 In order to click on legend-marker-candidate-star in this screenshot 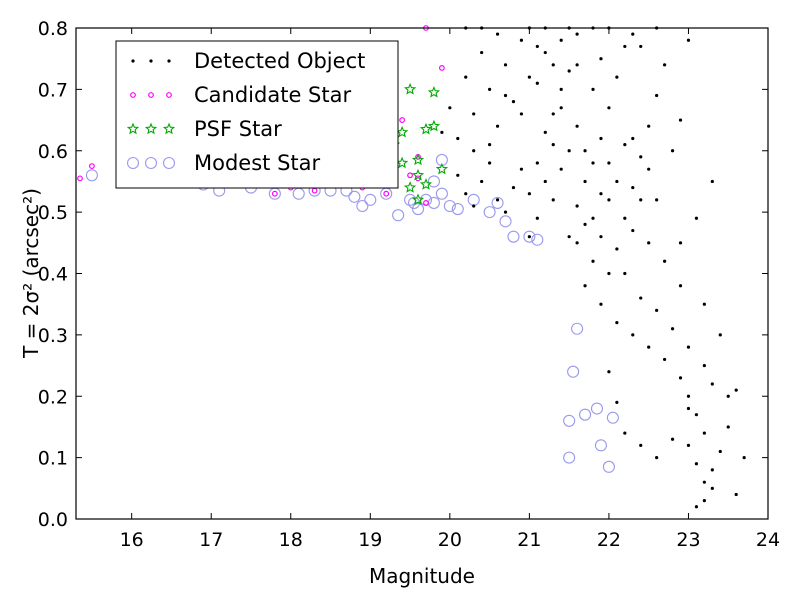, I will do `click(133, 95)`.